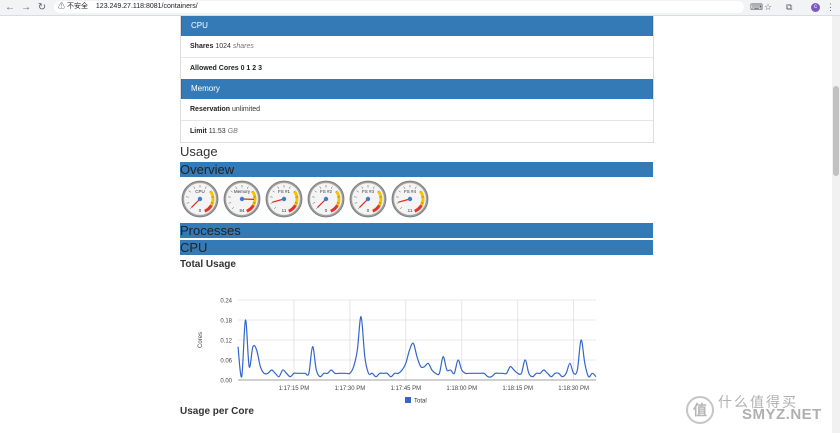  What do you see at coordinates (368, 199) in the screenshot?
I see `gauge-fs-3: FS #3 0` at bounding box center [368, 199].